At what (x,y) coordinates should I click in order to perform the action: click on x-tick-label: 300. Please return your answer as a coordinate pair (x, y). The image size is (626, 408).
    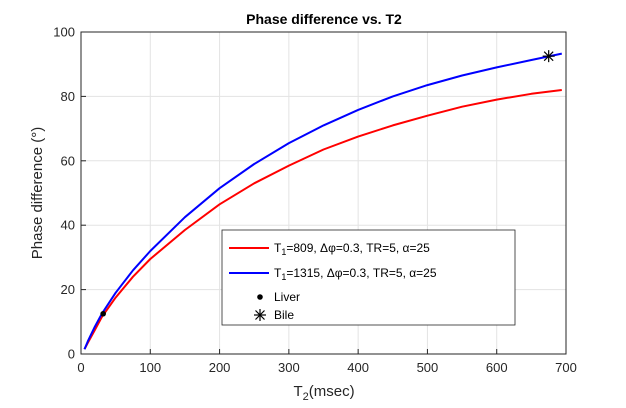
    Looking at the image, I should click on (289, 367).